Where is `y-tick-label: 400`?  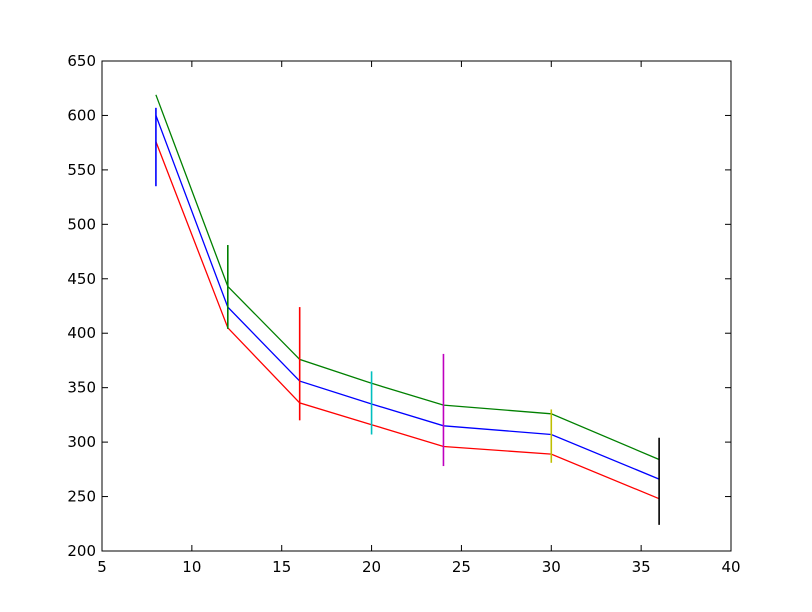
y-tick-label: 400 is located at coordinates (81, 333).